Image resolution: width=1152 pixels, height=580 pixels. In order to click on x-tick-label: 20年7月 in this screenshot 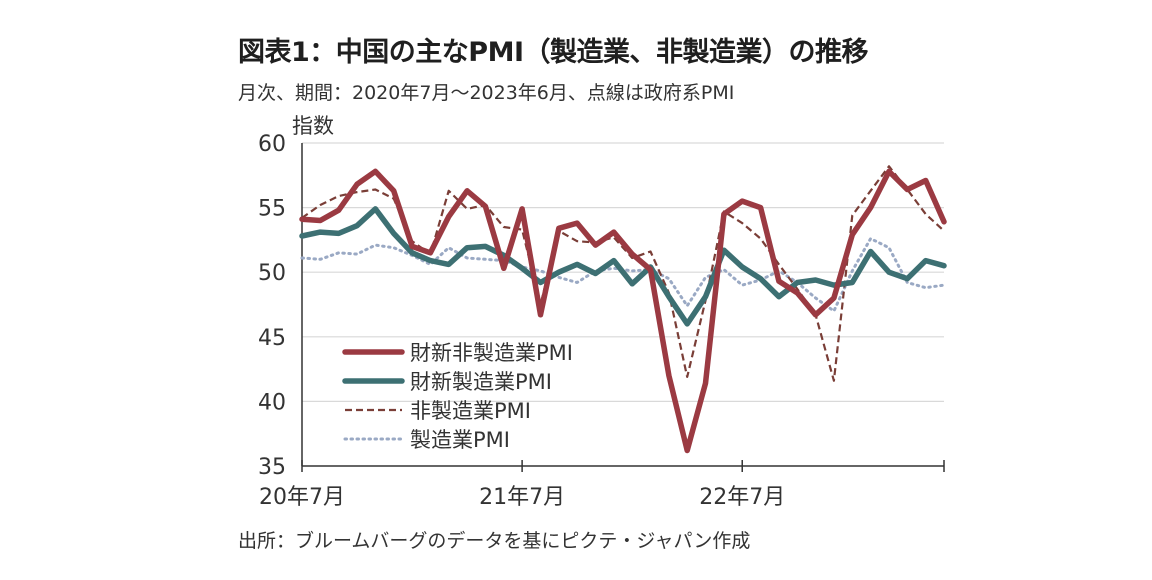, I will do `click(302, 497)`.